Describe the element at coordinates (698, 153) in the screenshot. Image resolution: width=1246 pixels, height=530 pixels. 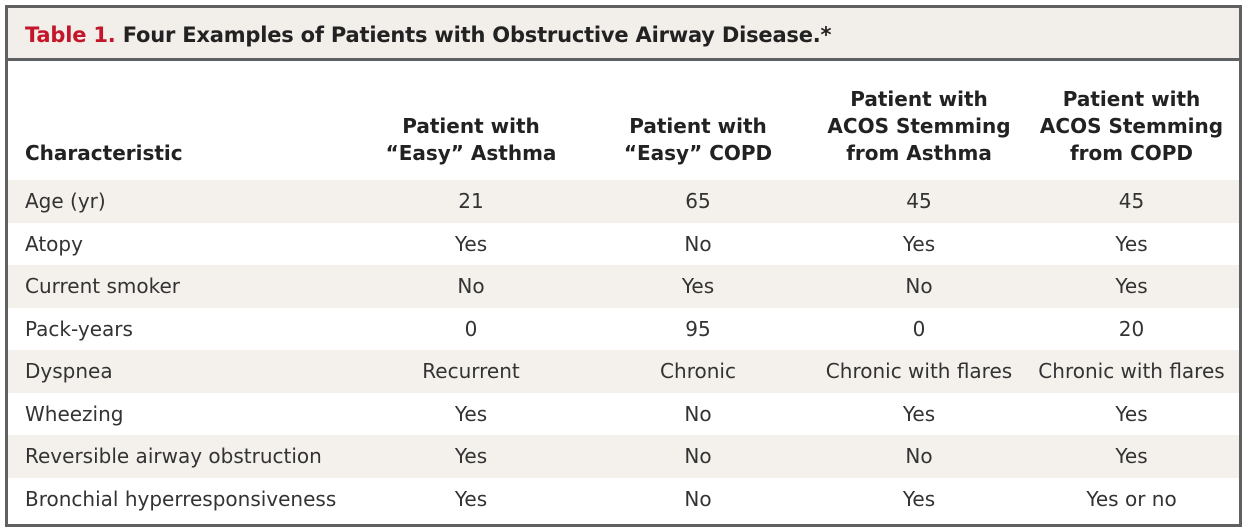
I see `header-line: “Easy” COPD` at that location.